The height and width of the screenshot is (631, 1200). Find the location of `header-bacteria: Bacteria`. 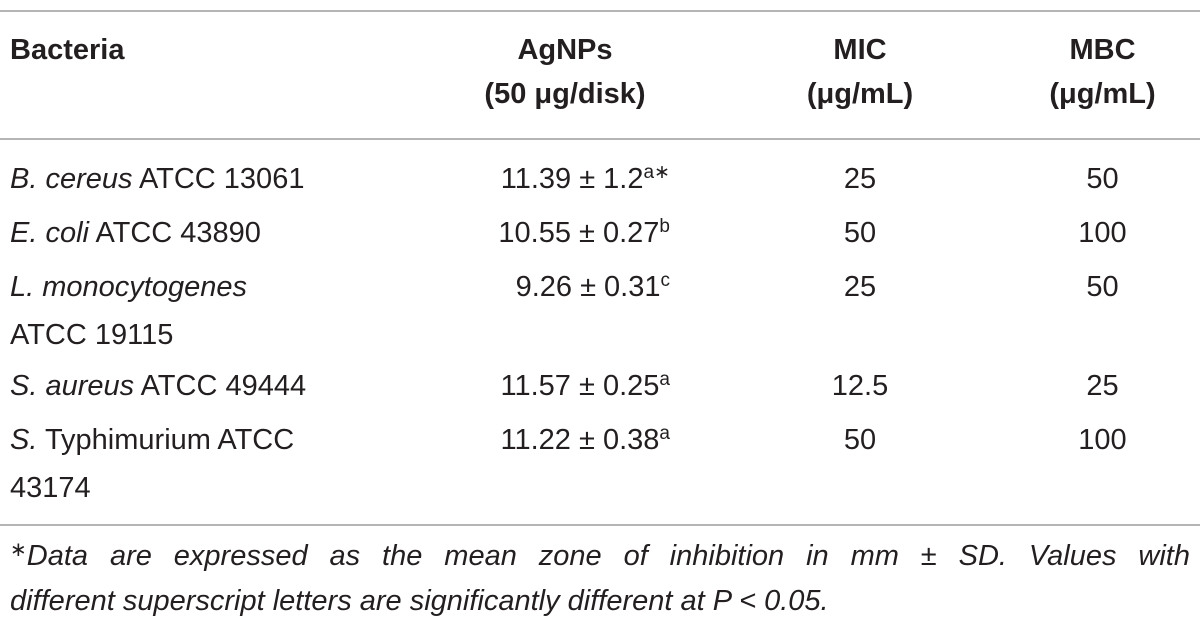

header-bacteria: Bacteria is located at coordinates (67, 50).